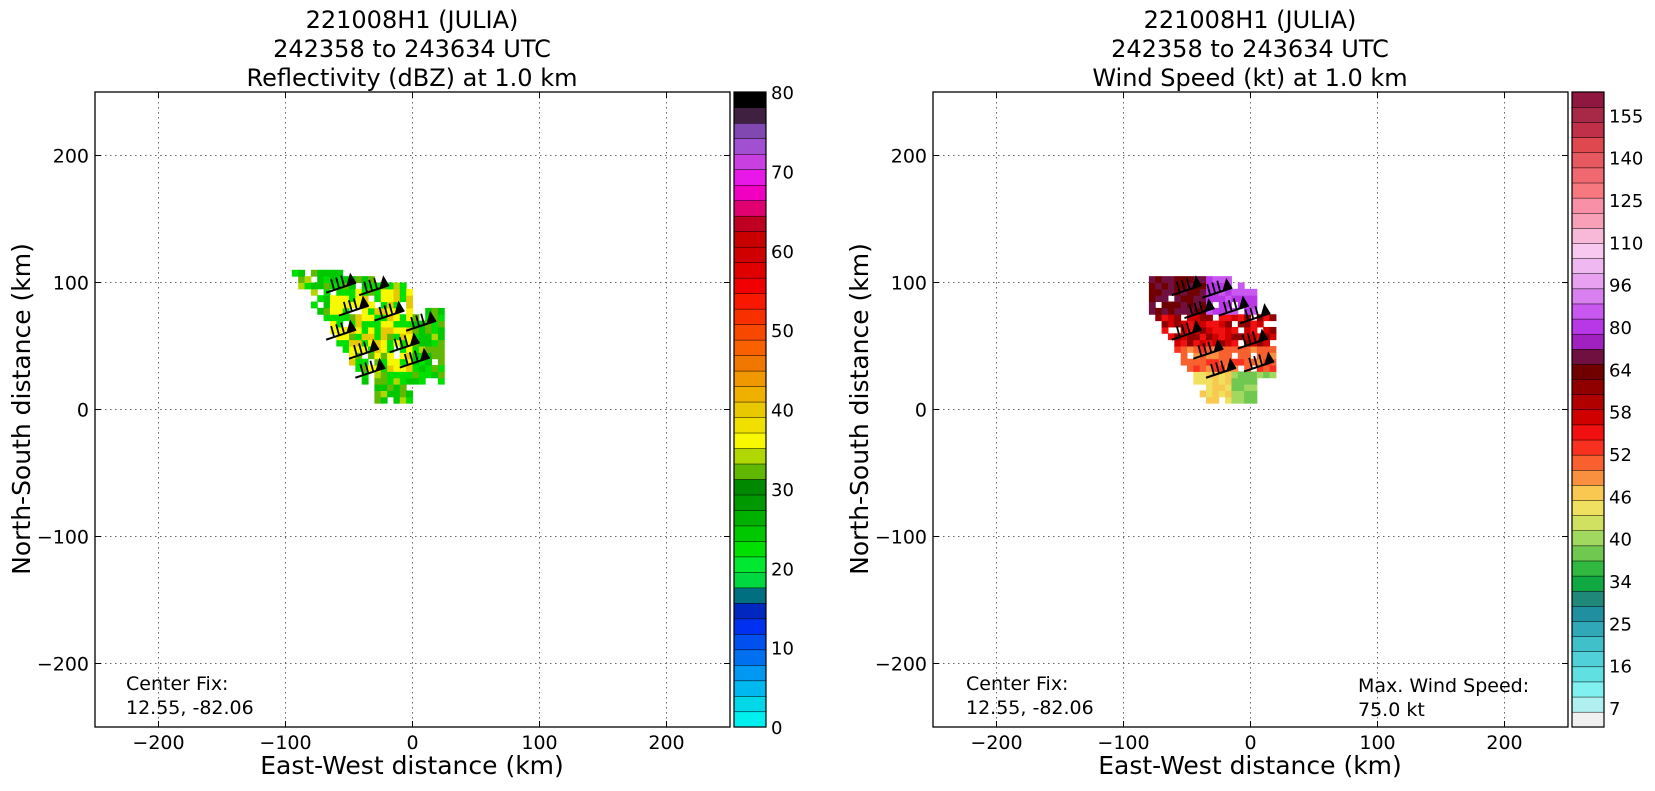 The height and width of the screenshot is (791, 1655). What do you see at coordinates (1620, 370) in the screenshot?
I see `colorbar-tick-label: 64` at bounding box center [1620, 370].